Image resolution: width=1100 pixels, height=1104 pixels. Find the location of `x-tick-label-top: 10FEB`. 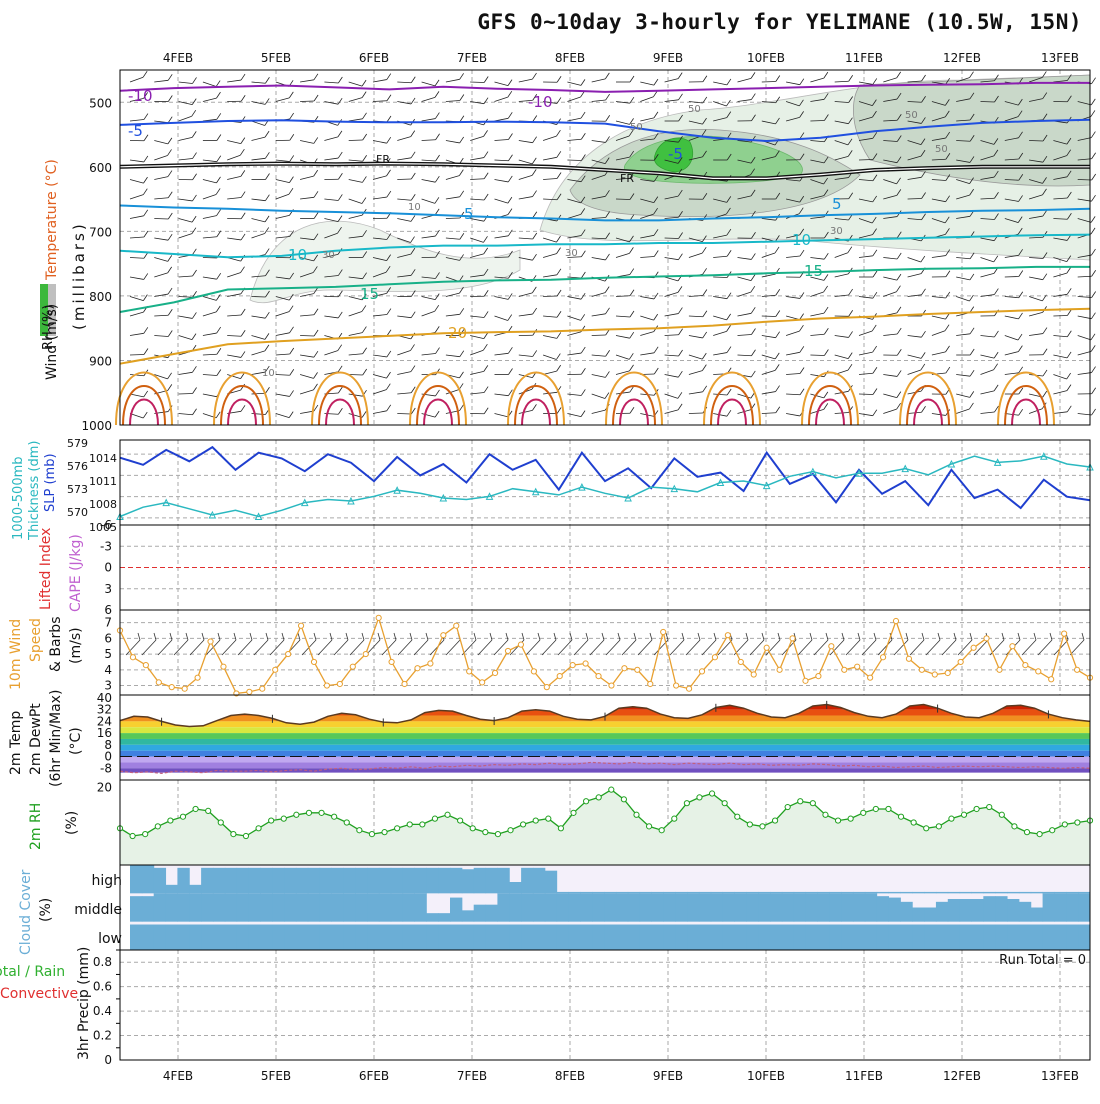

x-tick-label-top: 10FEB is located at coordinates (766, 58).